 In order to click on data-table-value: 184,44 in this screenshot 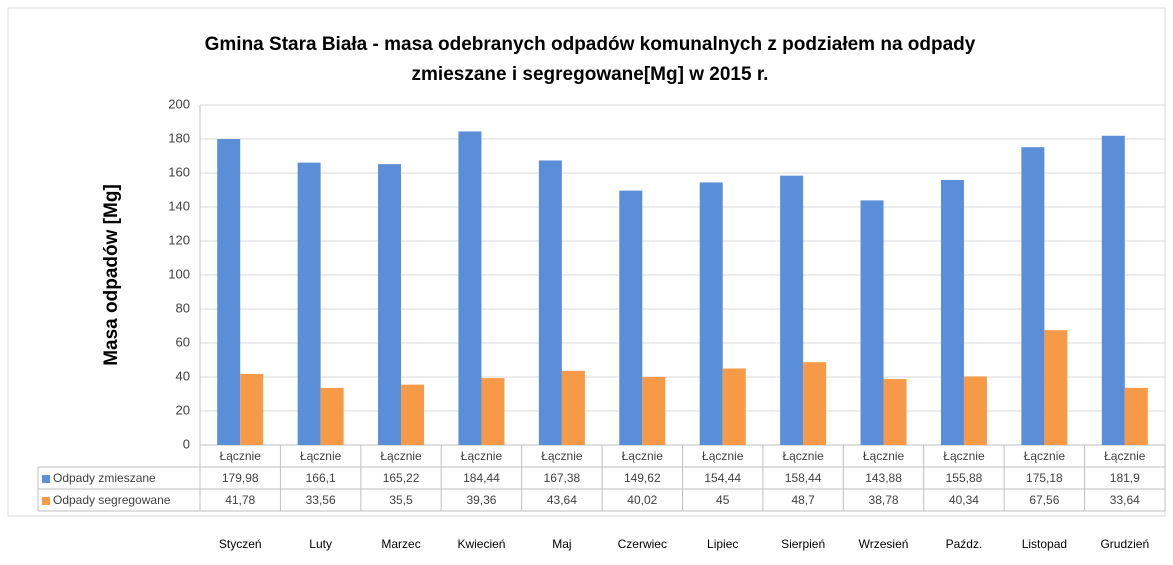, I will do `click(481, 478)`.